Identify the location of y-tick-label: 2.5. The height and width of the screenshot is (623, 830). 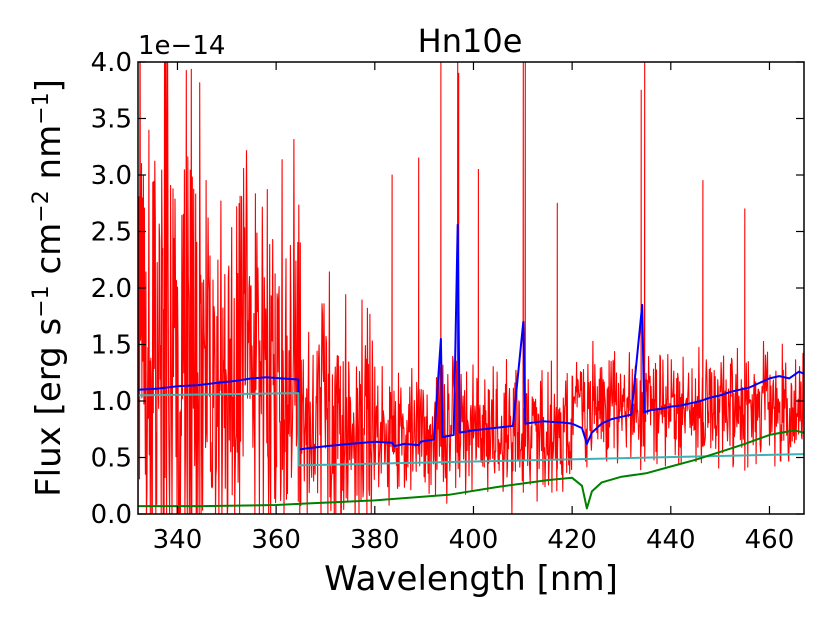
(111, 233).